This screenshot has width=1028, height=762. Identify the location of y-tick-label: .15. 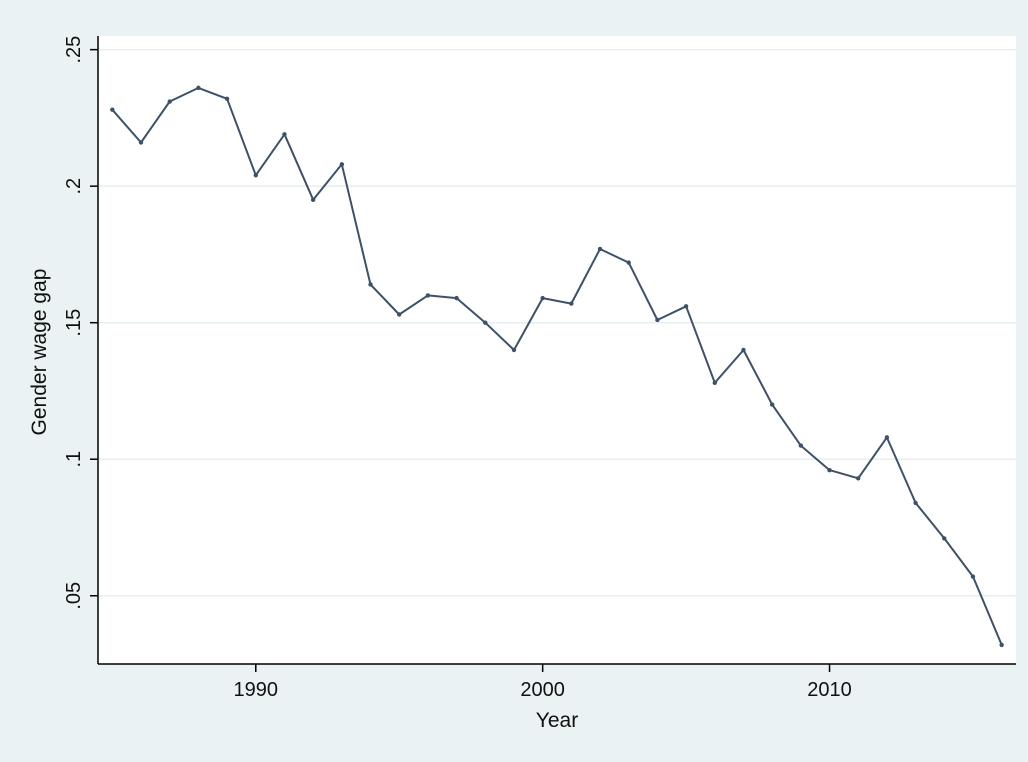
(74, 323).